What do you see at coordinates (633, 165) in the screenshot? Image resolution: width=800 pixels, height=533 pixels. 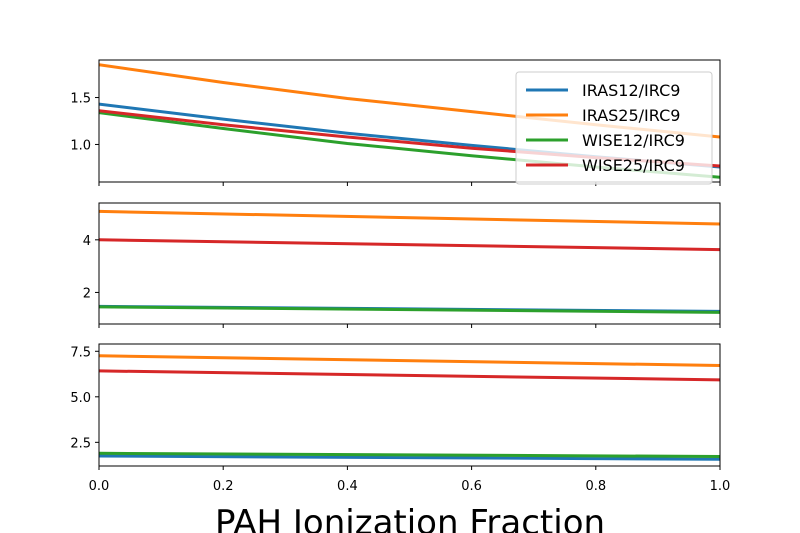 I see `legend-label-wise25-irc9: WISE25/IRC9` at bounding box center [633, 165].